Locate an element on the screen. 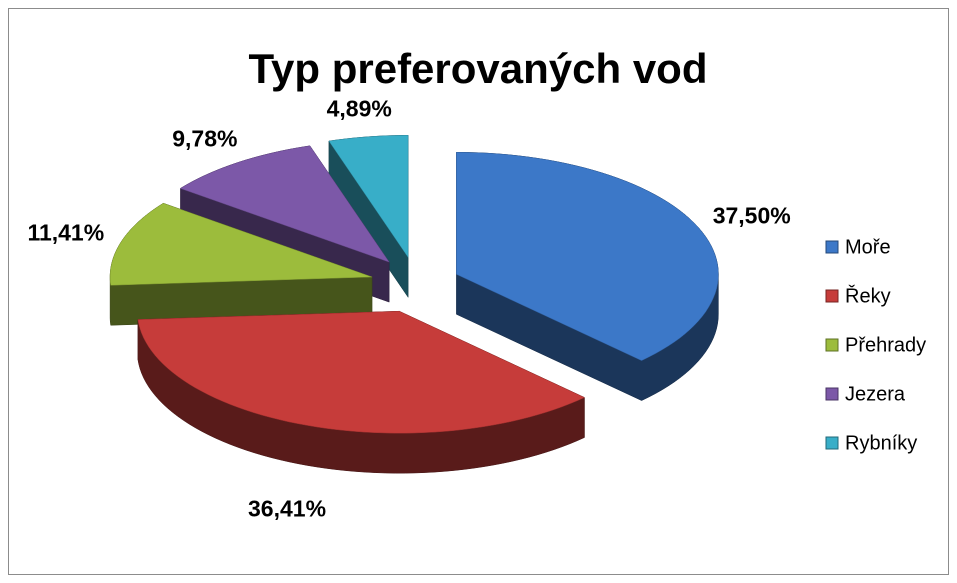 The width and height of the screenshot is (957, 583). data-label: 4,89% is located at coordinates (359, 108).